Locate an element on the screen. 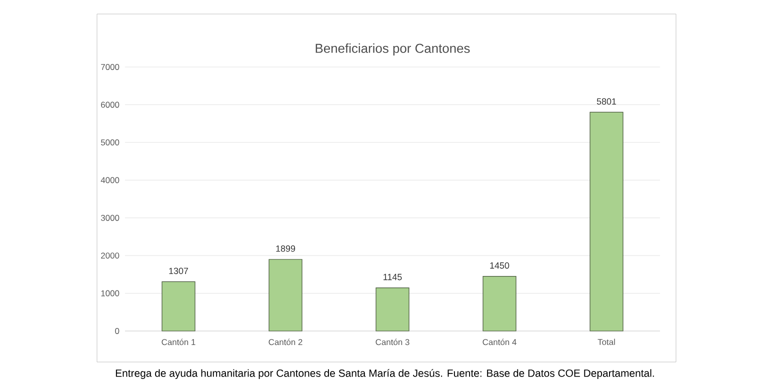  y-tick-label: 0 is located at coordinates (117, 331).